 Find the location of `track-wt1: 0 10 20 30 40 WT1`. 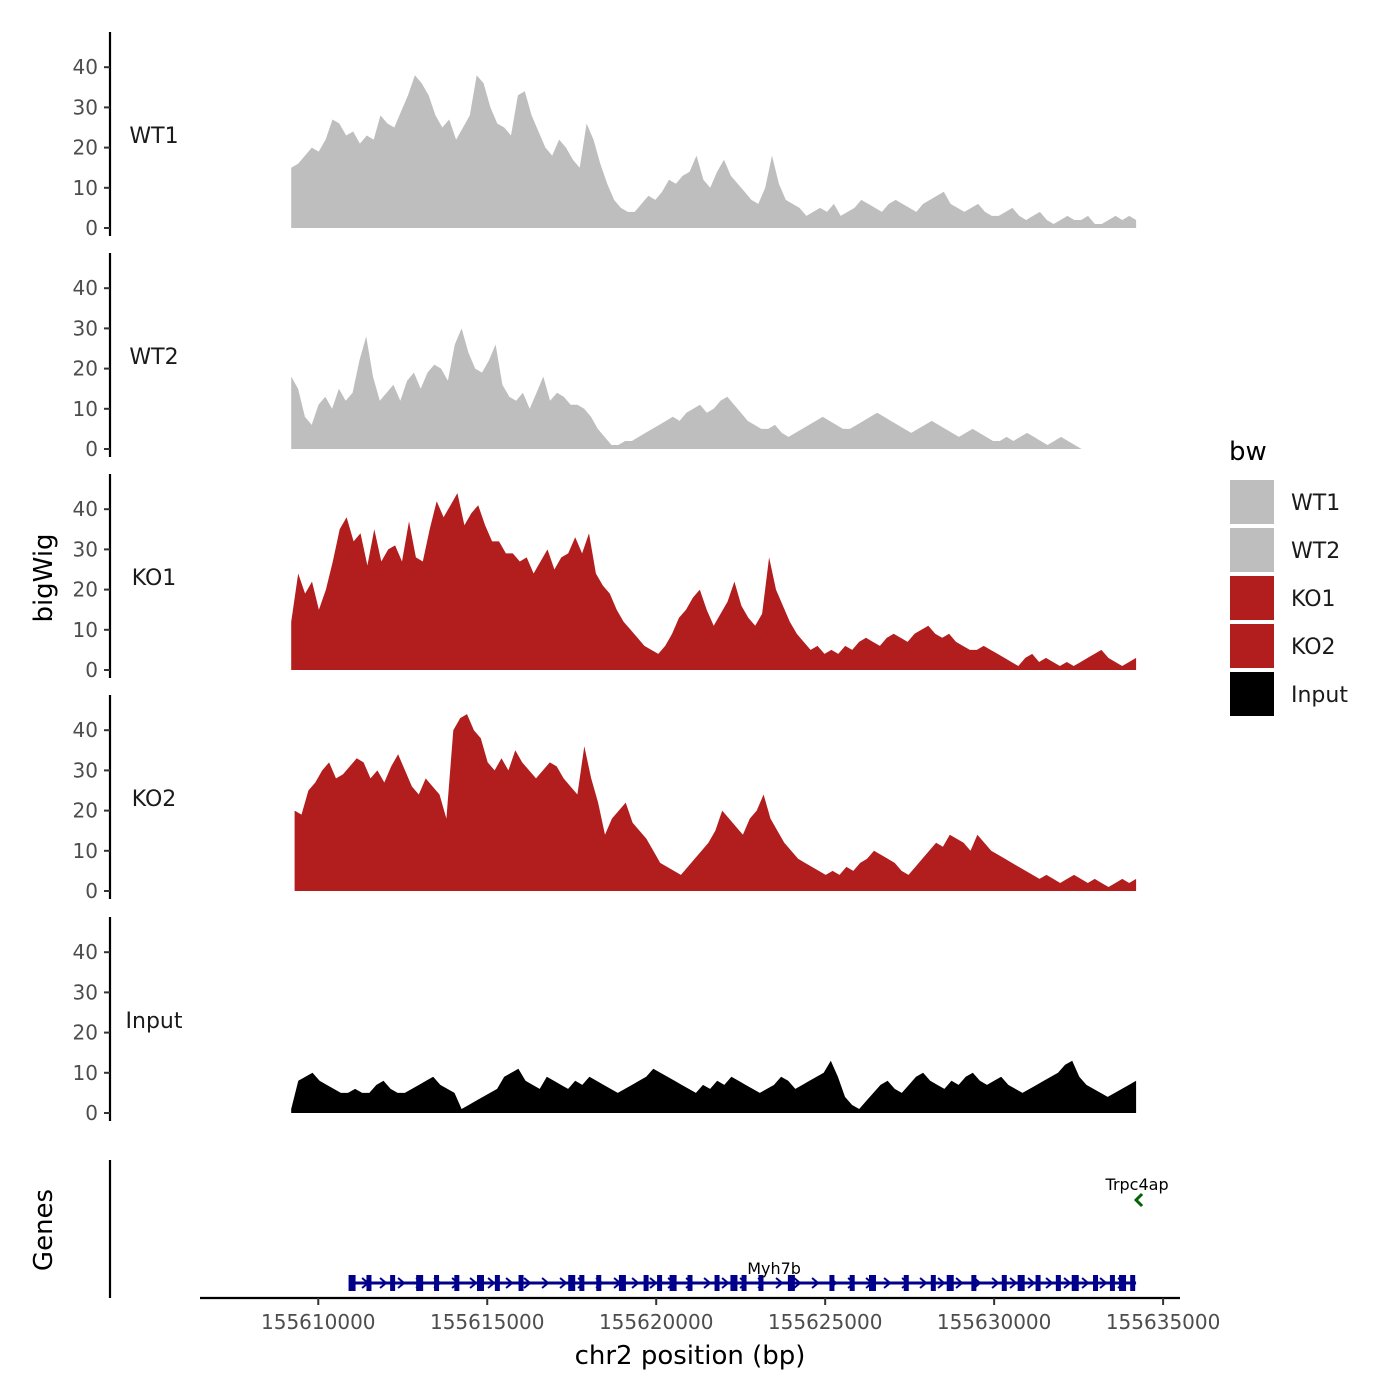

track-wt1: 0 10 20 30 40 WT1 is located at coordinates (605, 136).